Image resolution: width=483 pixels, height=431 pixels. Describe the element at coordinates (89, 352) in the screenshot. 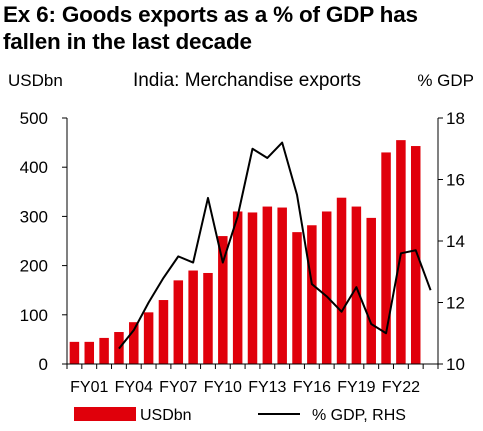

I see `bar-fy01` at that location.